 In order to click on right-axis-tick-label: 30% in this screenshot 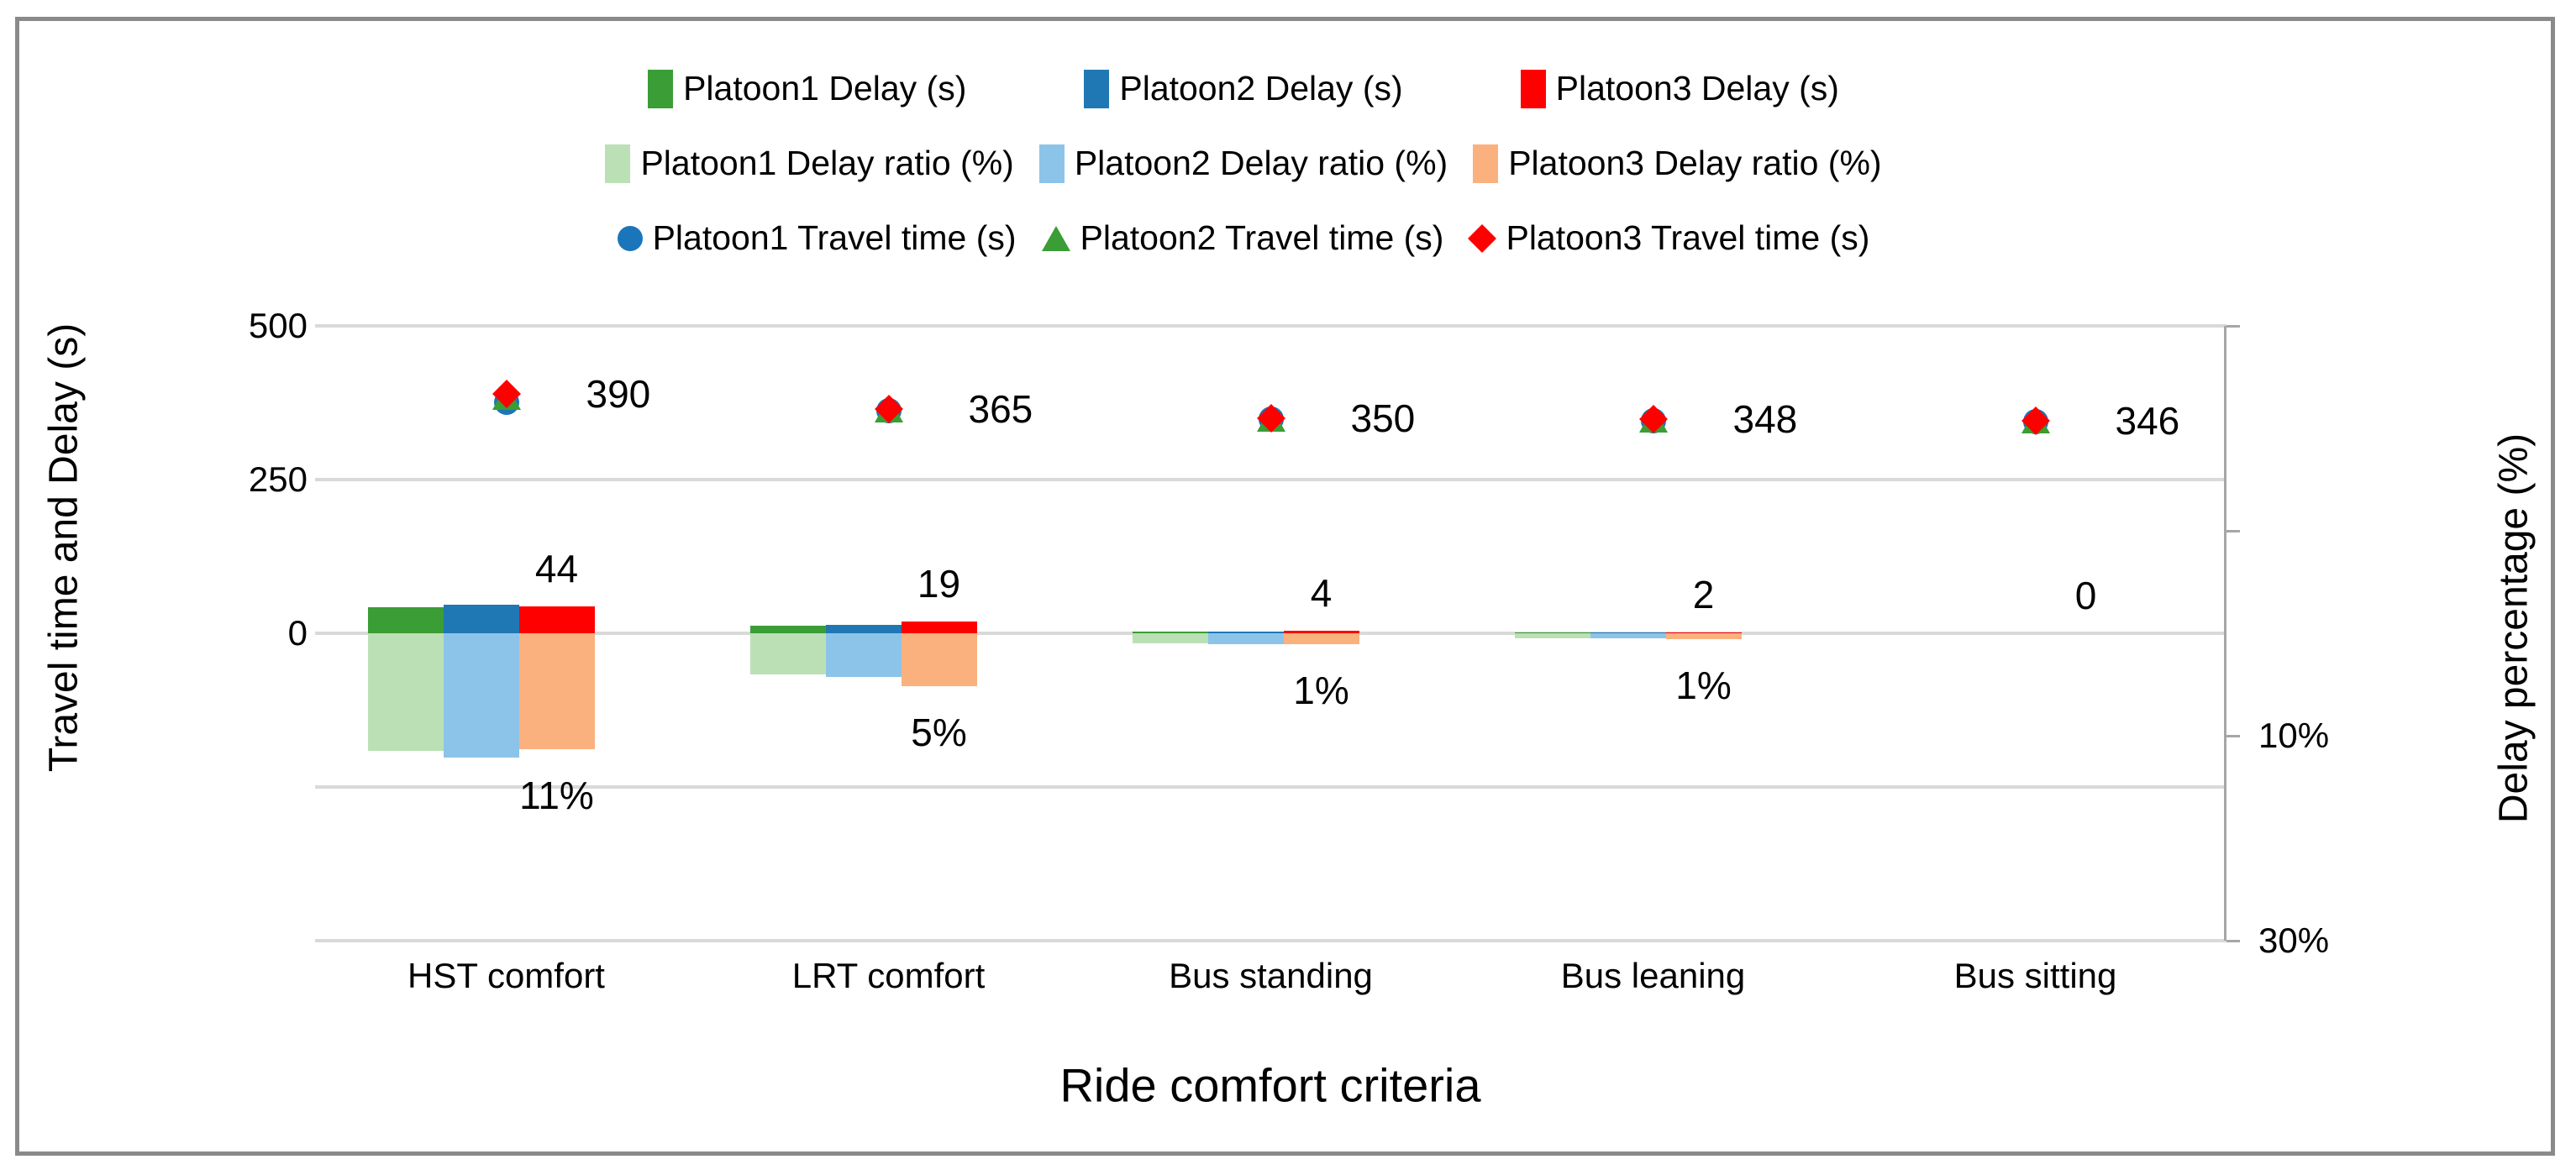, I will do `click(2294, 940)`.